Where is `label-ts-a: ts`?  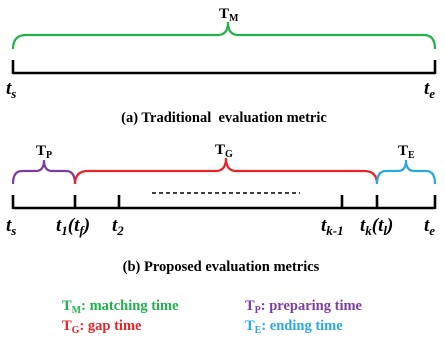 label-ts-a: ts is located at coordinates (11, 89).